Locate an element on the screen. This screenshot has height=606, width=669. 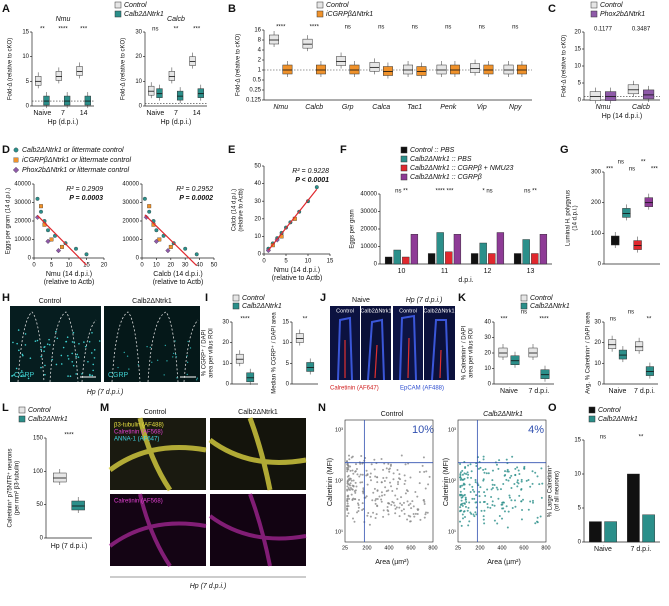
x-tick-label: 400 is located at coordinates (388, 548).